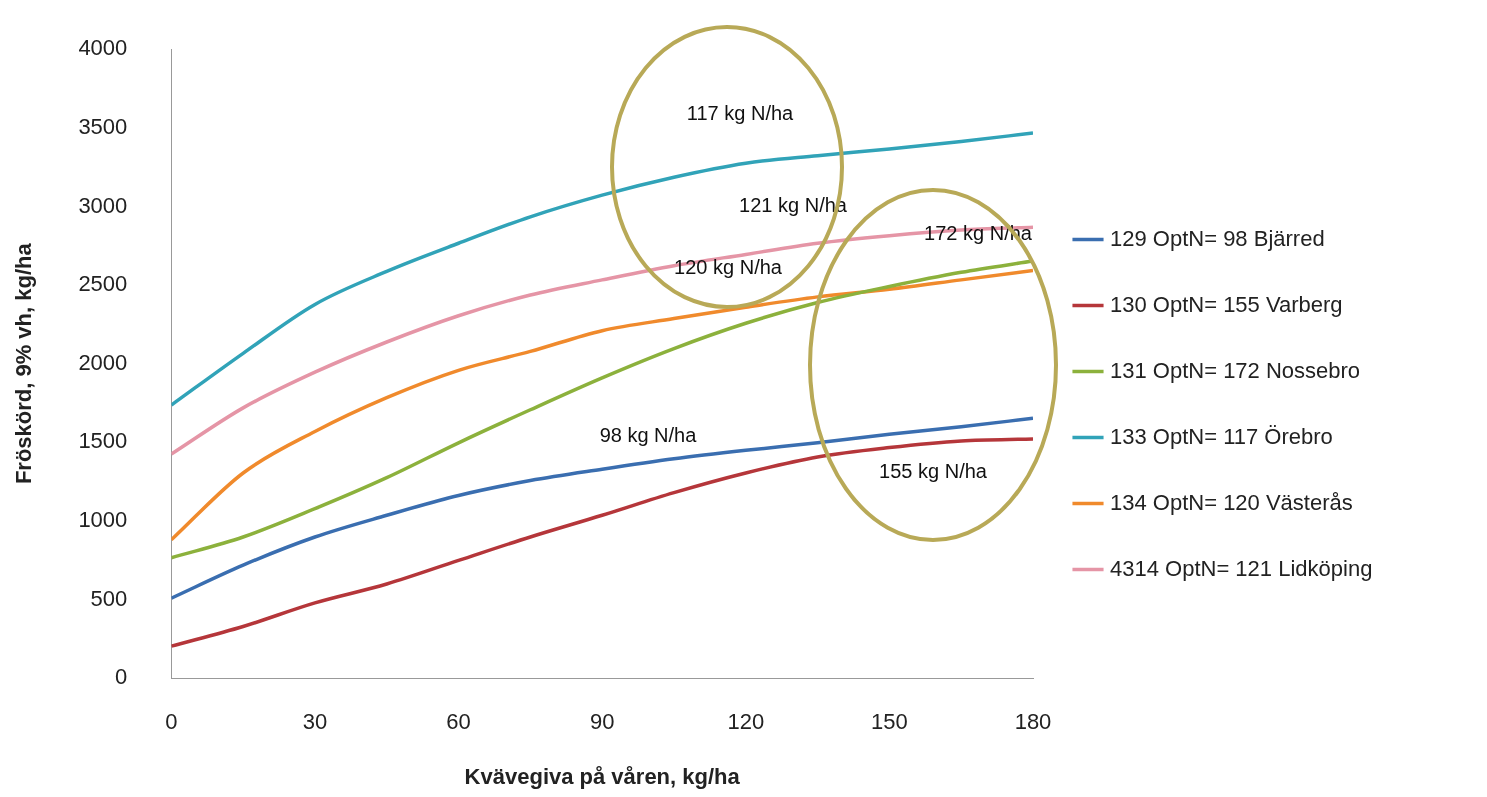 This screenshot has width=1487, height=797. What do you see at coordinates (648, 434) in the screenshot?
I see `annotation: 98 kg N/ha` at bounding box center [648, 434].